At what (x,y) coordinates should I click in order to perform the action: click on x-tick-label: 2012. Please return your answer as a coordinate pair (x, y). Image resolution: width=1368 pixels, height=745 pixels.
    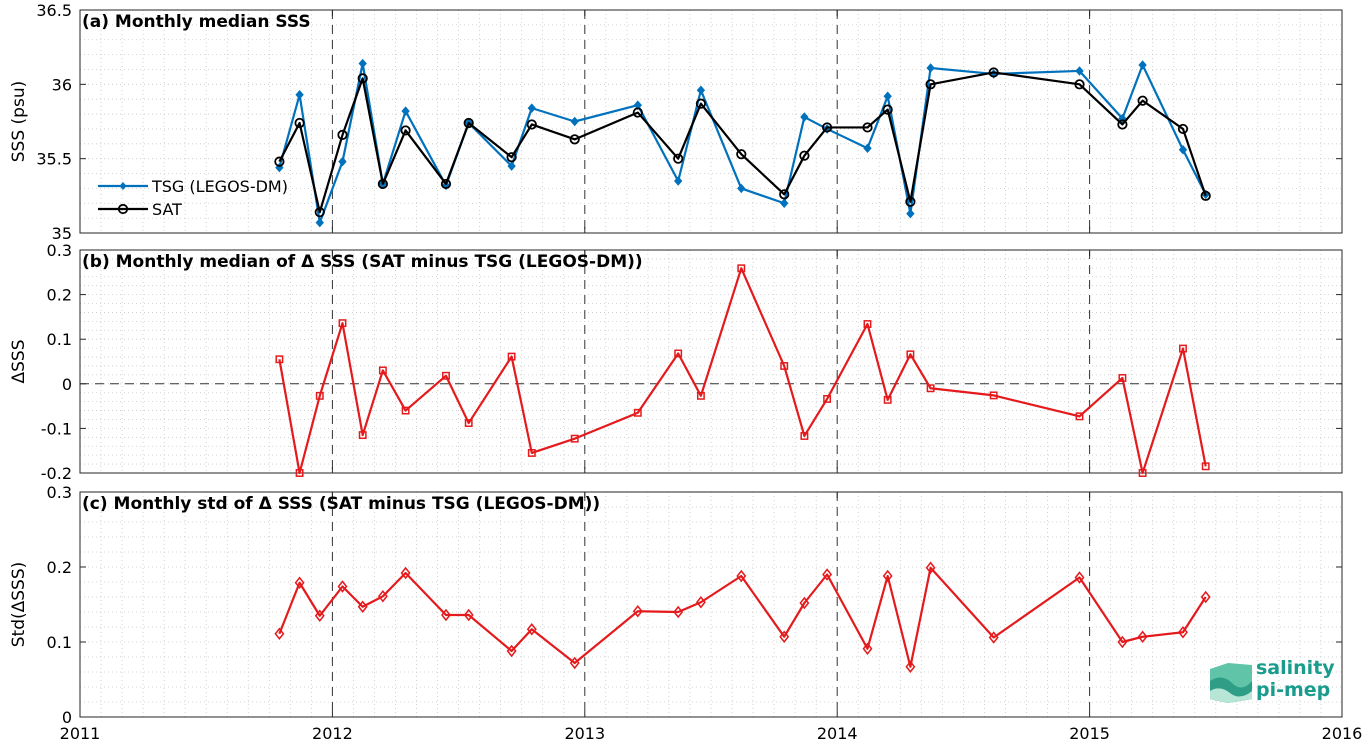
    Looking at the image, I should click on (332, 733).